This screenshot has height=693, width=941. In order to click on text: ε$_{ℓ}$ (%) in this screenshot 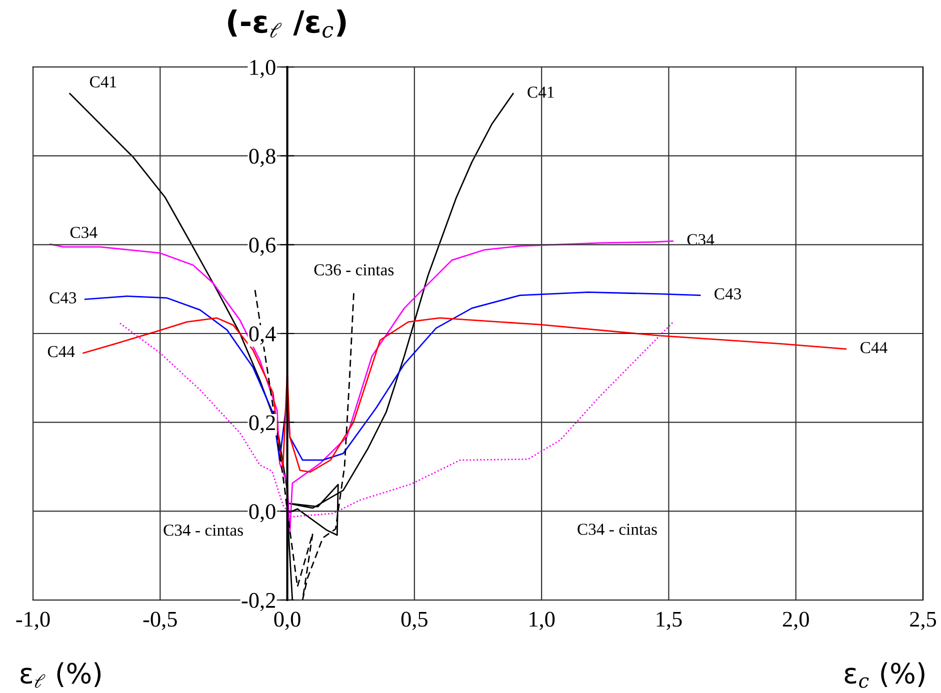, I will do `click(60, 675)`.